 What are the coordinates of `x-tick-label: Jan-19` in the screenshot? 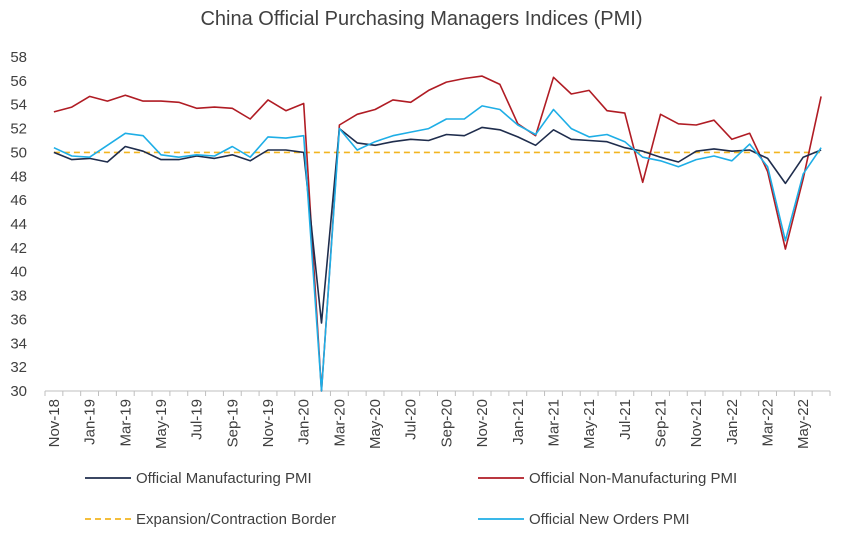 It's located at (90, 422).